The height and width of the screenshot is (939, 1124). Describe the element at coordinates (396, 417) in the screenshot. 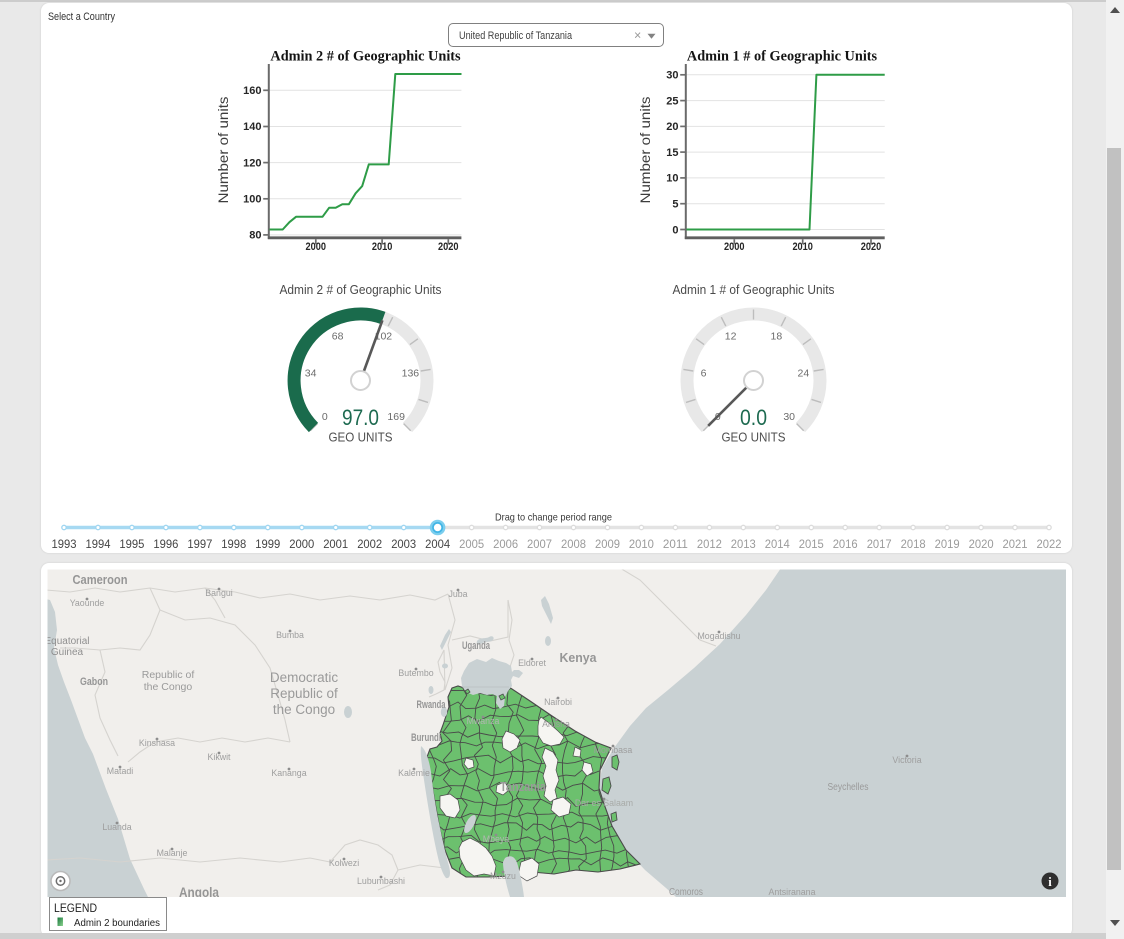

I see `svg-text: 169` at that location.